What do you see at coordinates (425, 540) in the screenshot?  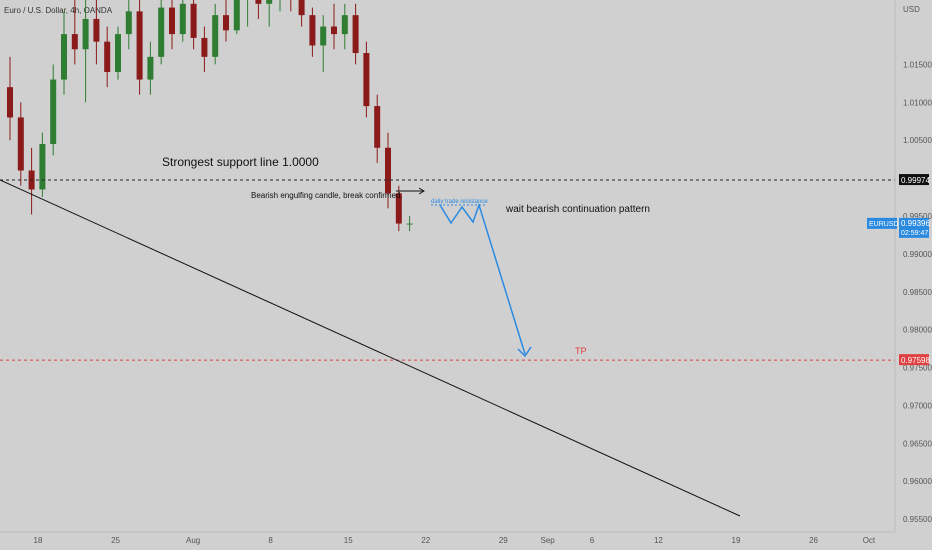 I see `date-tick-label: 22` at bounding box center [425, 540].